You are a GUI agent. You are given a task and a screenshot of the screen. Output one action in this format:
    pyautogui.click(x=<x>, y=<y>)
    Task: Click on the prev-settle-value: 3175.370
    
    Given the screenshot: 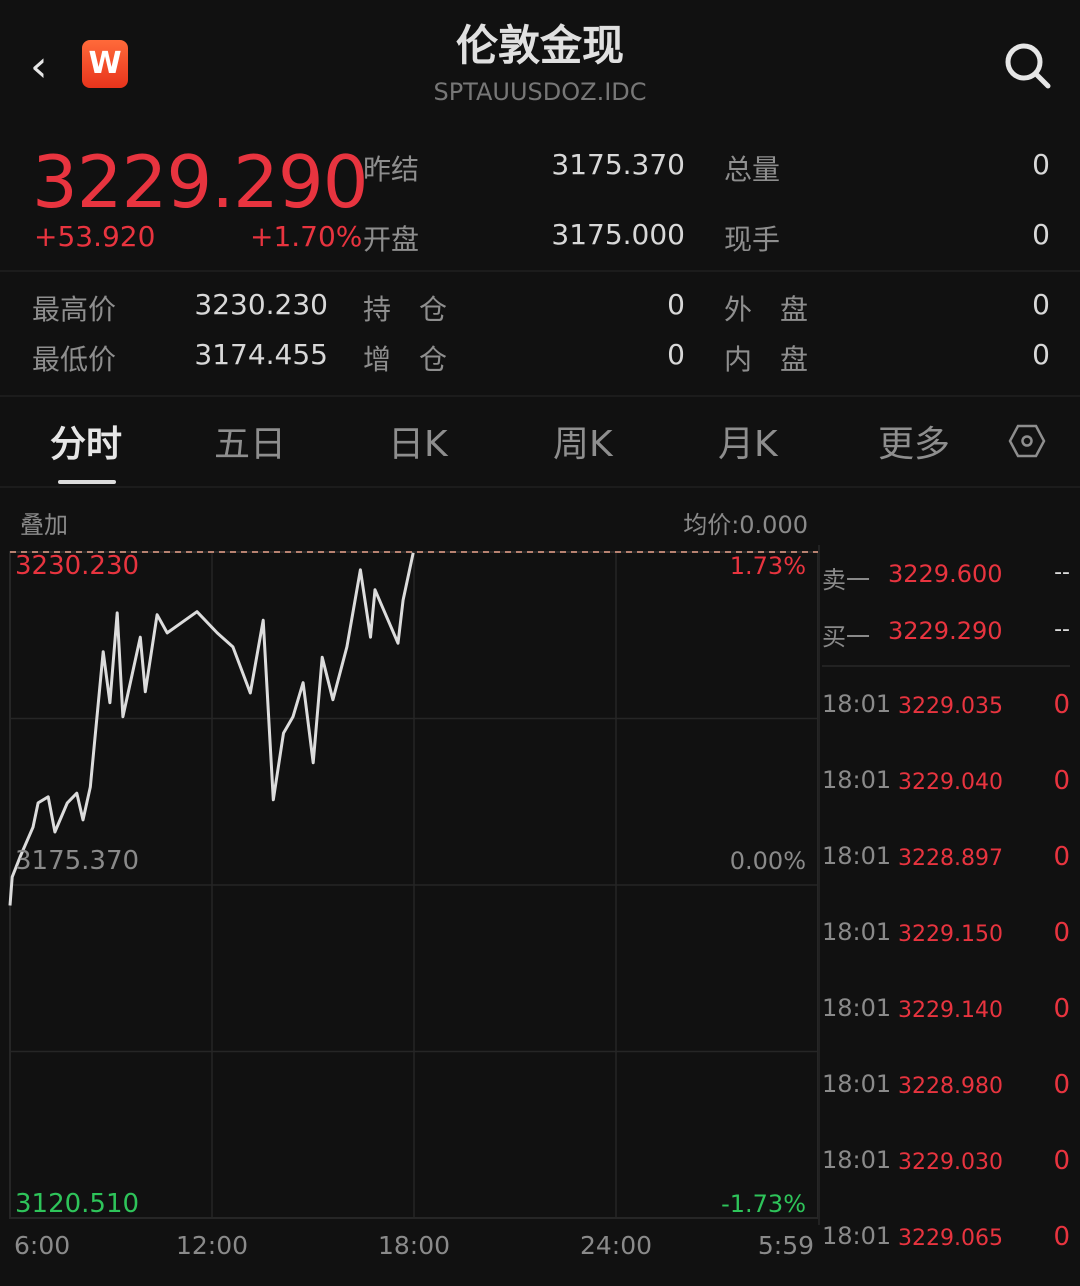 What is the action you would take?
    pyautogui.click(x=618, y=164)
    